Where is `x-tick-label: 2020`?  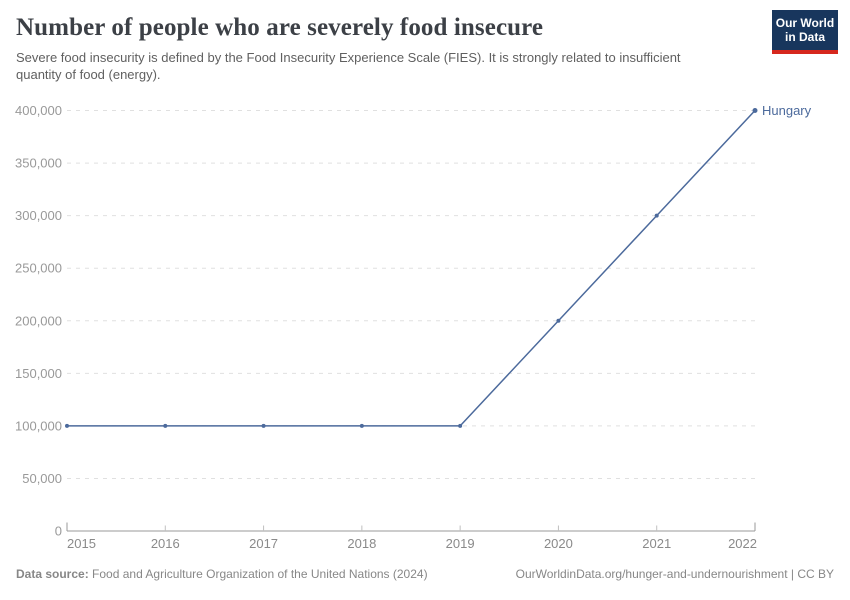
x-tick-label: 2020 is located at coordinates (558, 543).